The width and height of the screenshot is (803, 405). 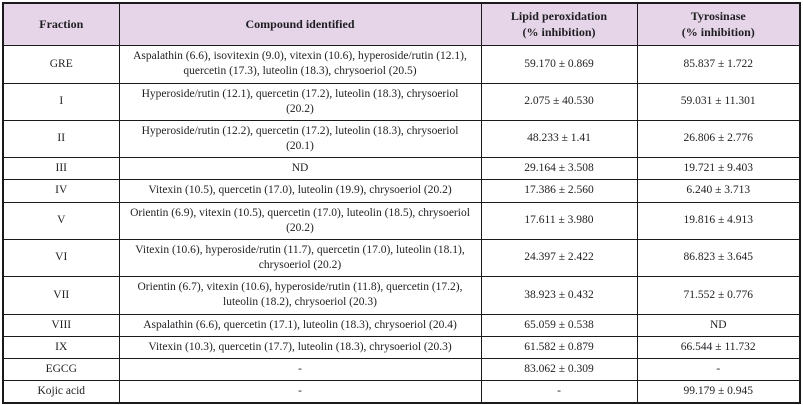 What do you see at coordinates (559, 258) in the screenshot?
I see `cell-lipid-peroxidation: 24.397 ± 2.422` at bounding box center [559, 258].